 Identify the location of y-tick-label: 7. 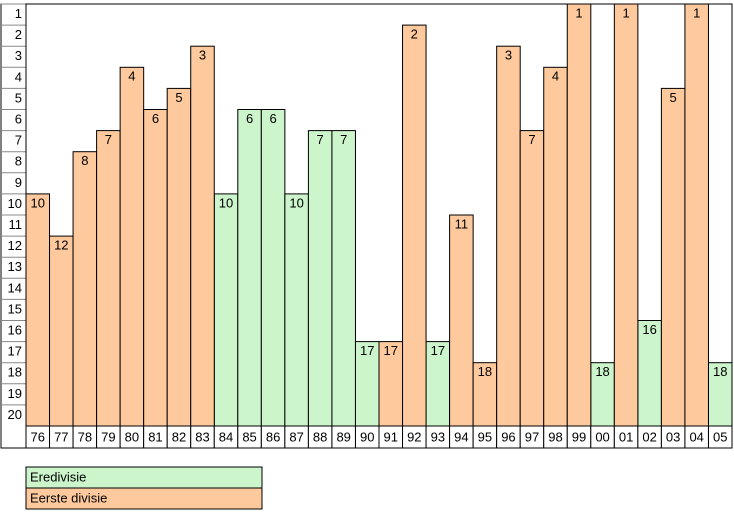
(18, 140).